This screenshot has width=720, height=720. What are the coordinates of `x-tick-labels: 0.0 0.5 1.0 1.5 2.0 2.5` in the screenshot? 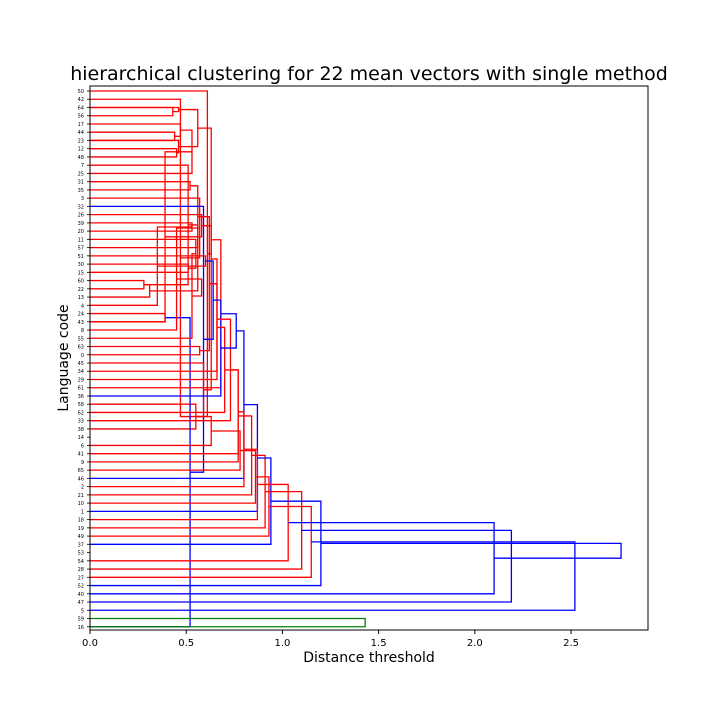 It's located at (330, 639).